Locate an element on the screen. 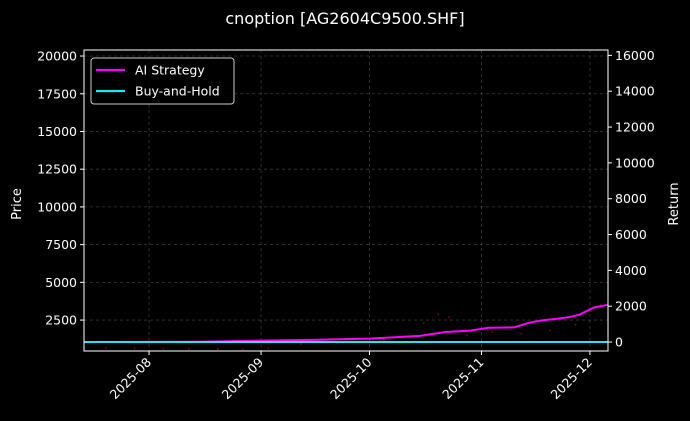  y2-tick-label: 8000 is located at coordinates (631, 198).